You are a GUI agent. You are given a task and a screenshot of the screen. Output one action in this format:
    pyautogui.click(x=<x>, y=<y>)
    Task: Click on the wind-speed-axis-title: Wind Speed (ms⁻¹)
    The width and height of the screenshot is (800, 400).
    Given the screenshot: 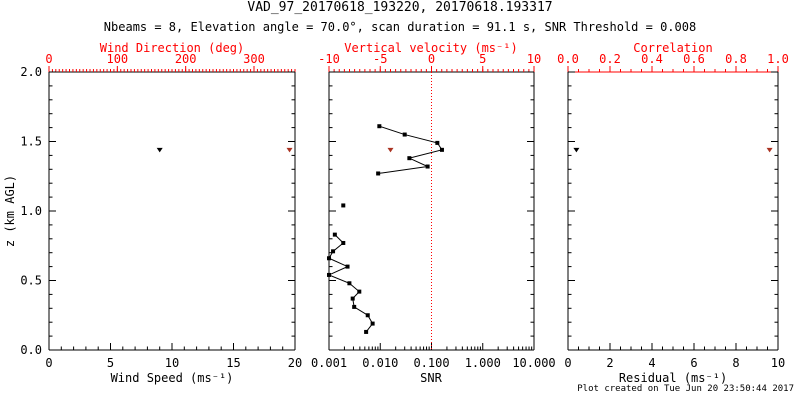 What is the action you would take?
    pyautogui.click(x=172, y=378)
    